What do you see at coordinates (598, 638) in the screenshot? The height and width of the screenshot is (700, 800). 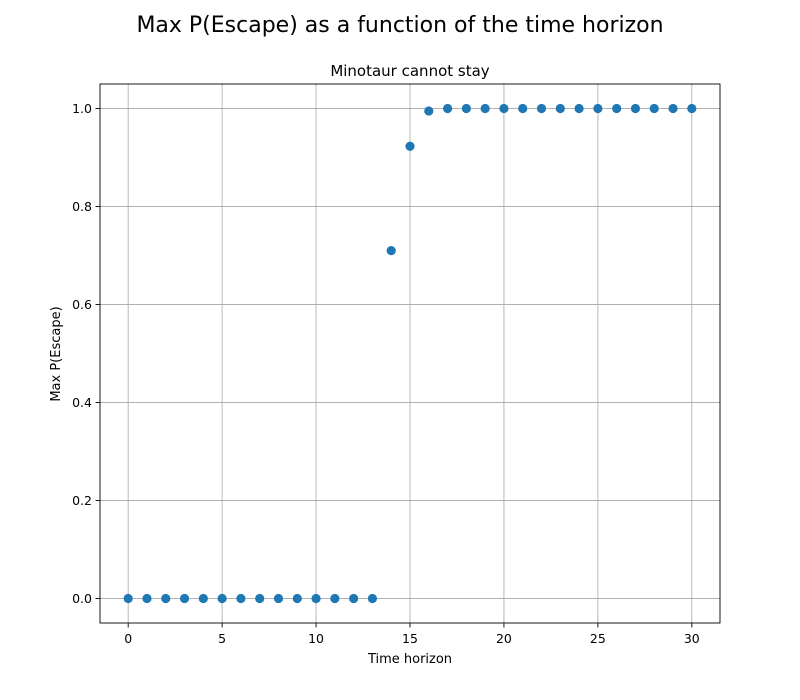 I see `x-tick-label: 25` at bounding box center [598, 638].